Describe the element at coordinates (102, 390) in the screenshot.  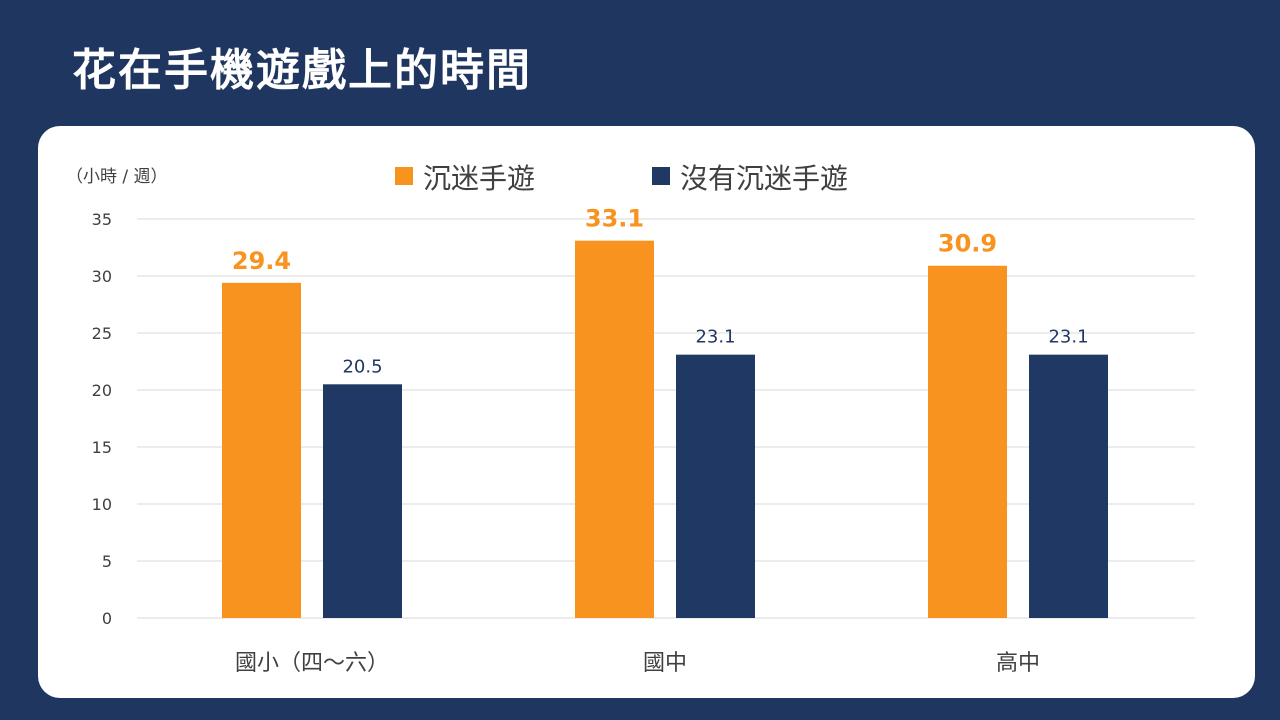
I see `y-tick-label: 20` at that location.